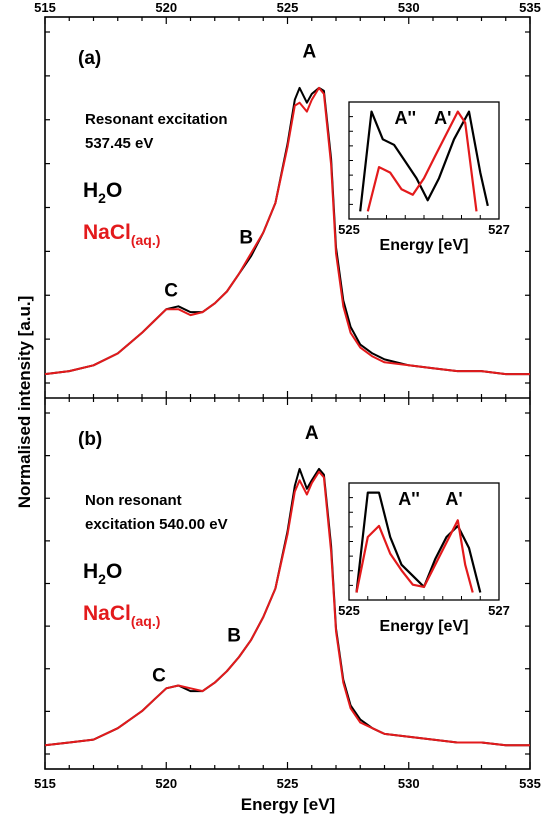 The image size is (542, 817). I want to click on bottom-x-tick-label: 520, so click(166, 783).